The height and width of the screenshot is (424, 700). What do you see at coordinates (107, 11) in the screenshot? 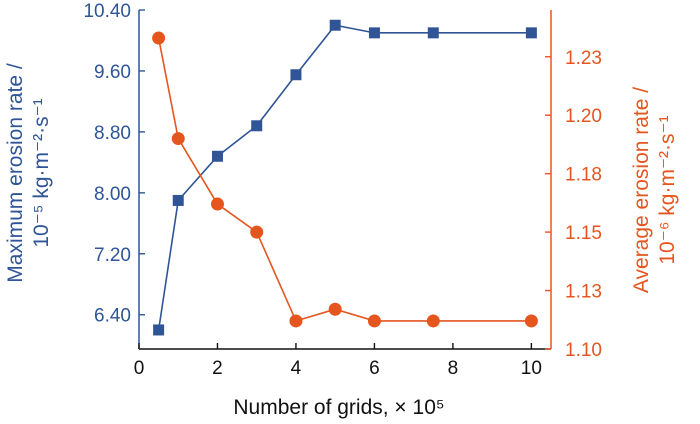
I see `left-tick-label: 10.40` at bounding box center [107, 11].